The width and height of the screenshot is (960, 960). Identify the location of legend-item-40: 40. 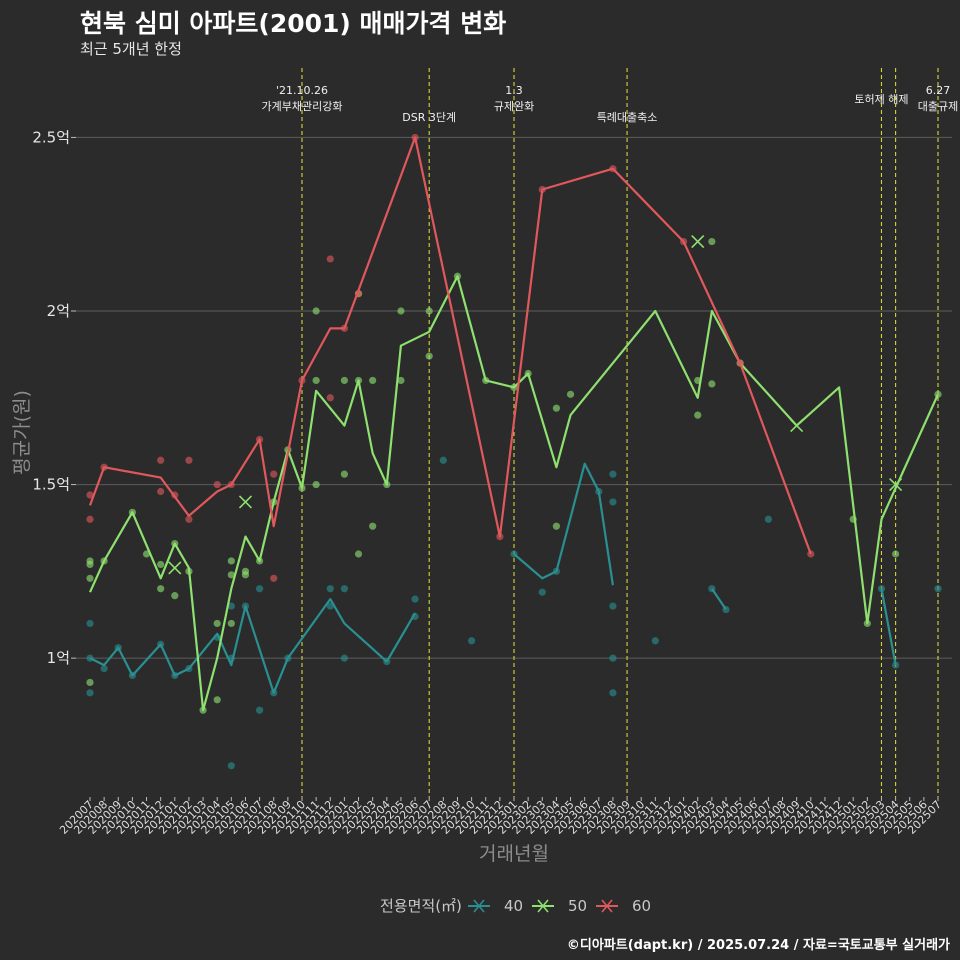
(495, 906).